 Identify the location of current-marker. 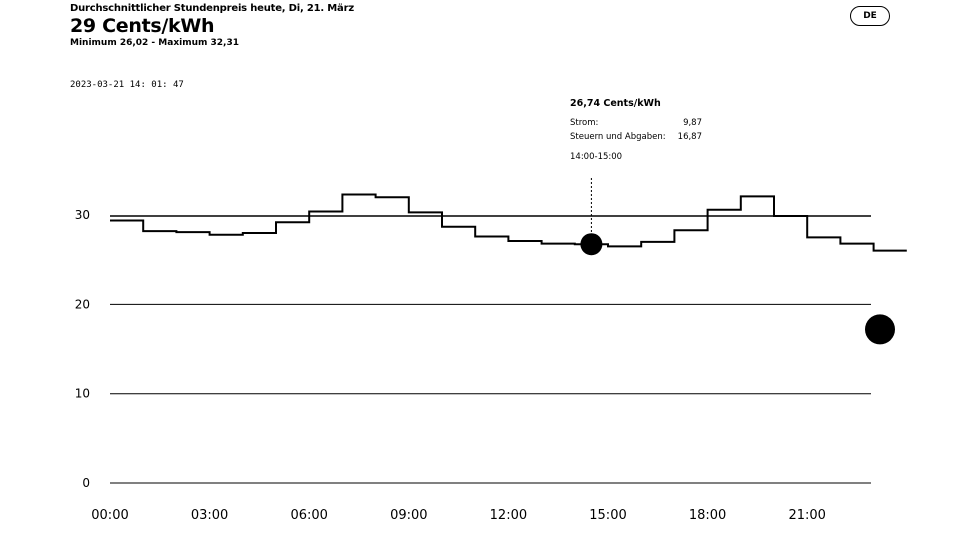
(880, 329).